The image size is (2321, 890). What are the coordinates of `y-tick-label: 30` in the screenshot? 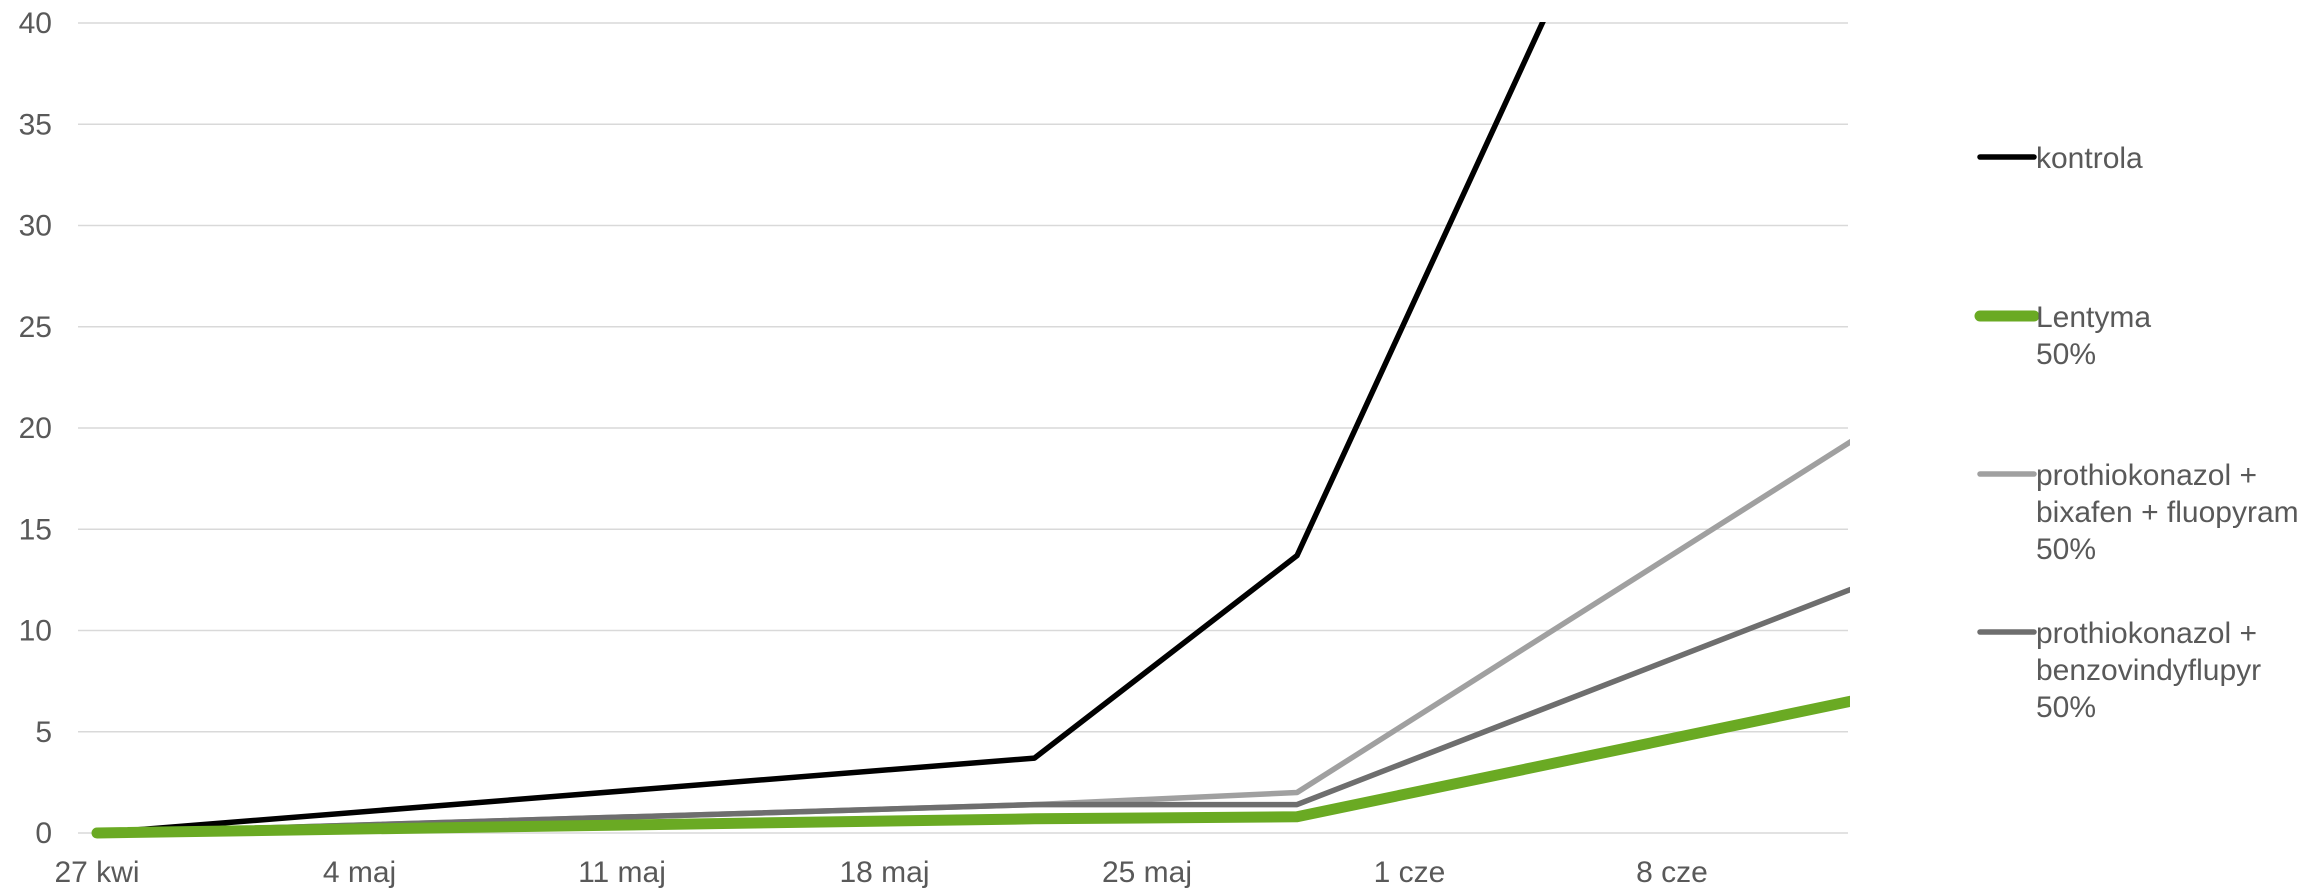 It's located at (35, 226).